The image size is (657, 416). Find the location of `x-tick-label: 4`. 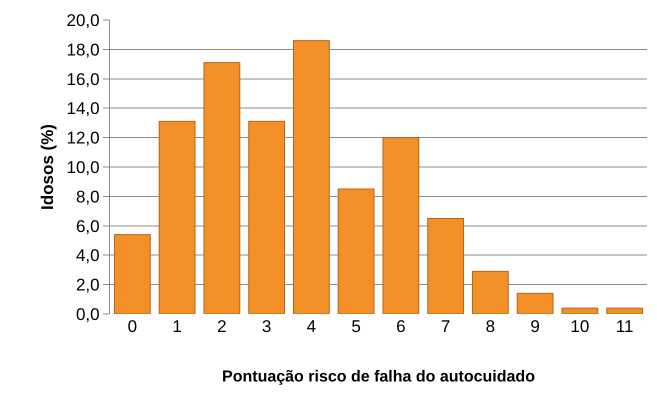

x-tick-label: 4 is located at coordinates (311, 326).